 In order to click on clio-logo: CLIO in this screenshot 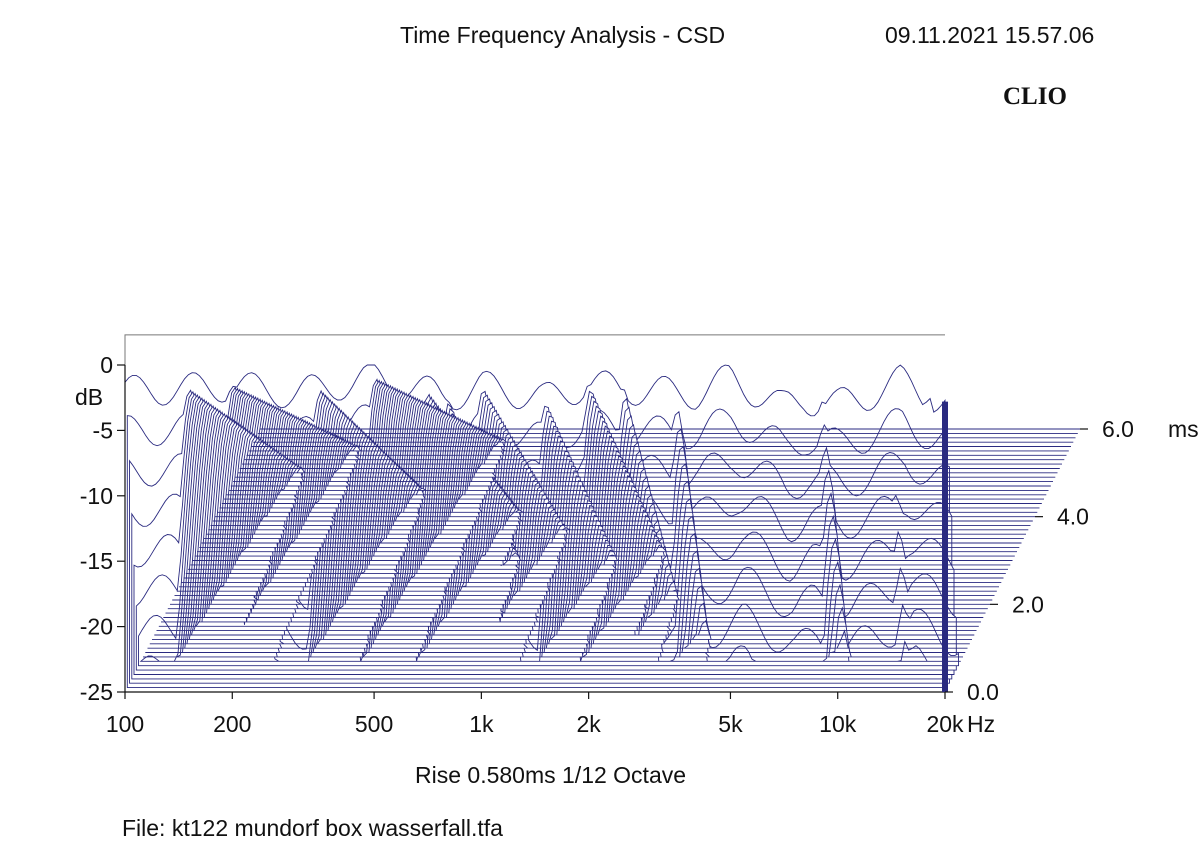, I will do `click(1035, 96)`.